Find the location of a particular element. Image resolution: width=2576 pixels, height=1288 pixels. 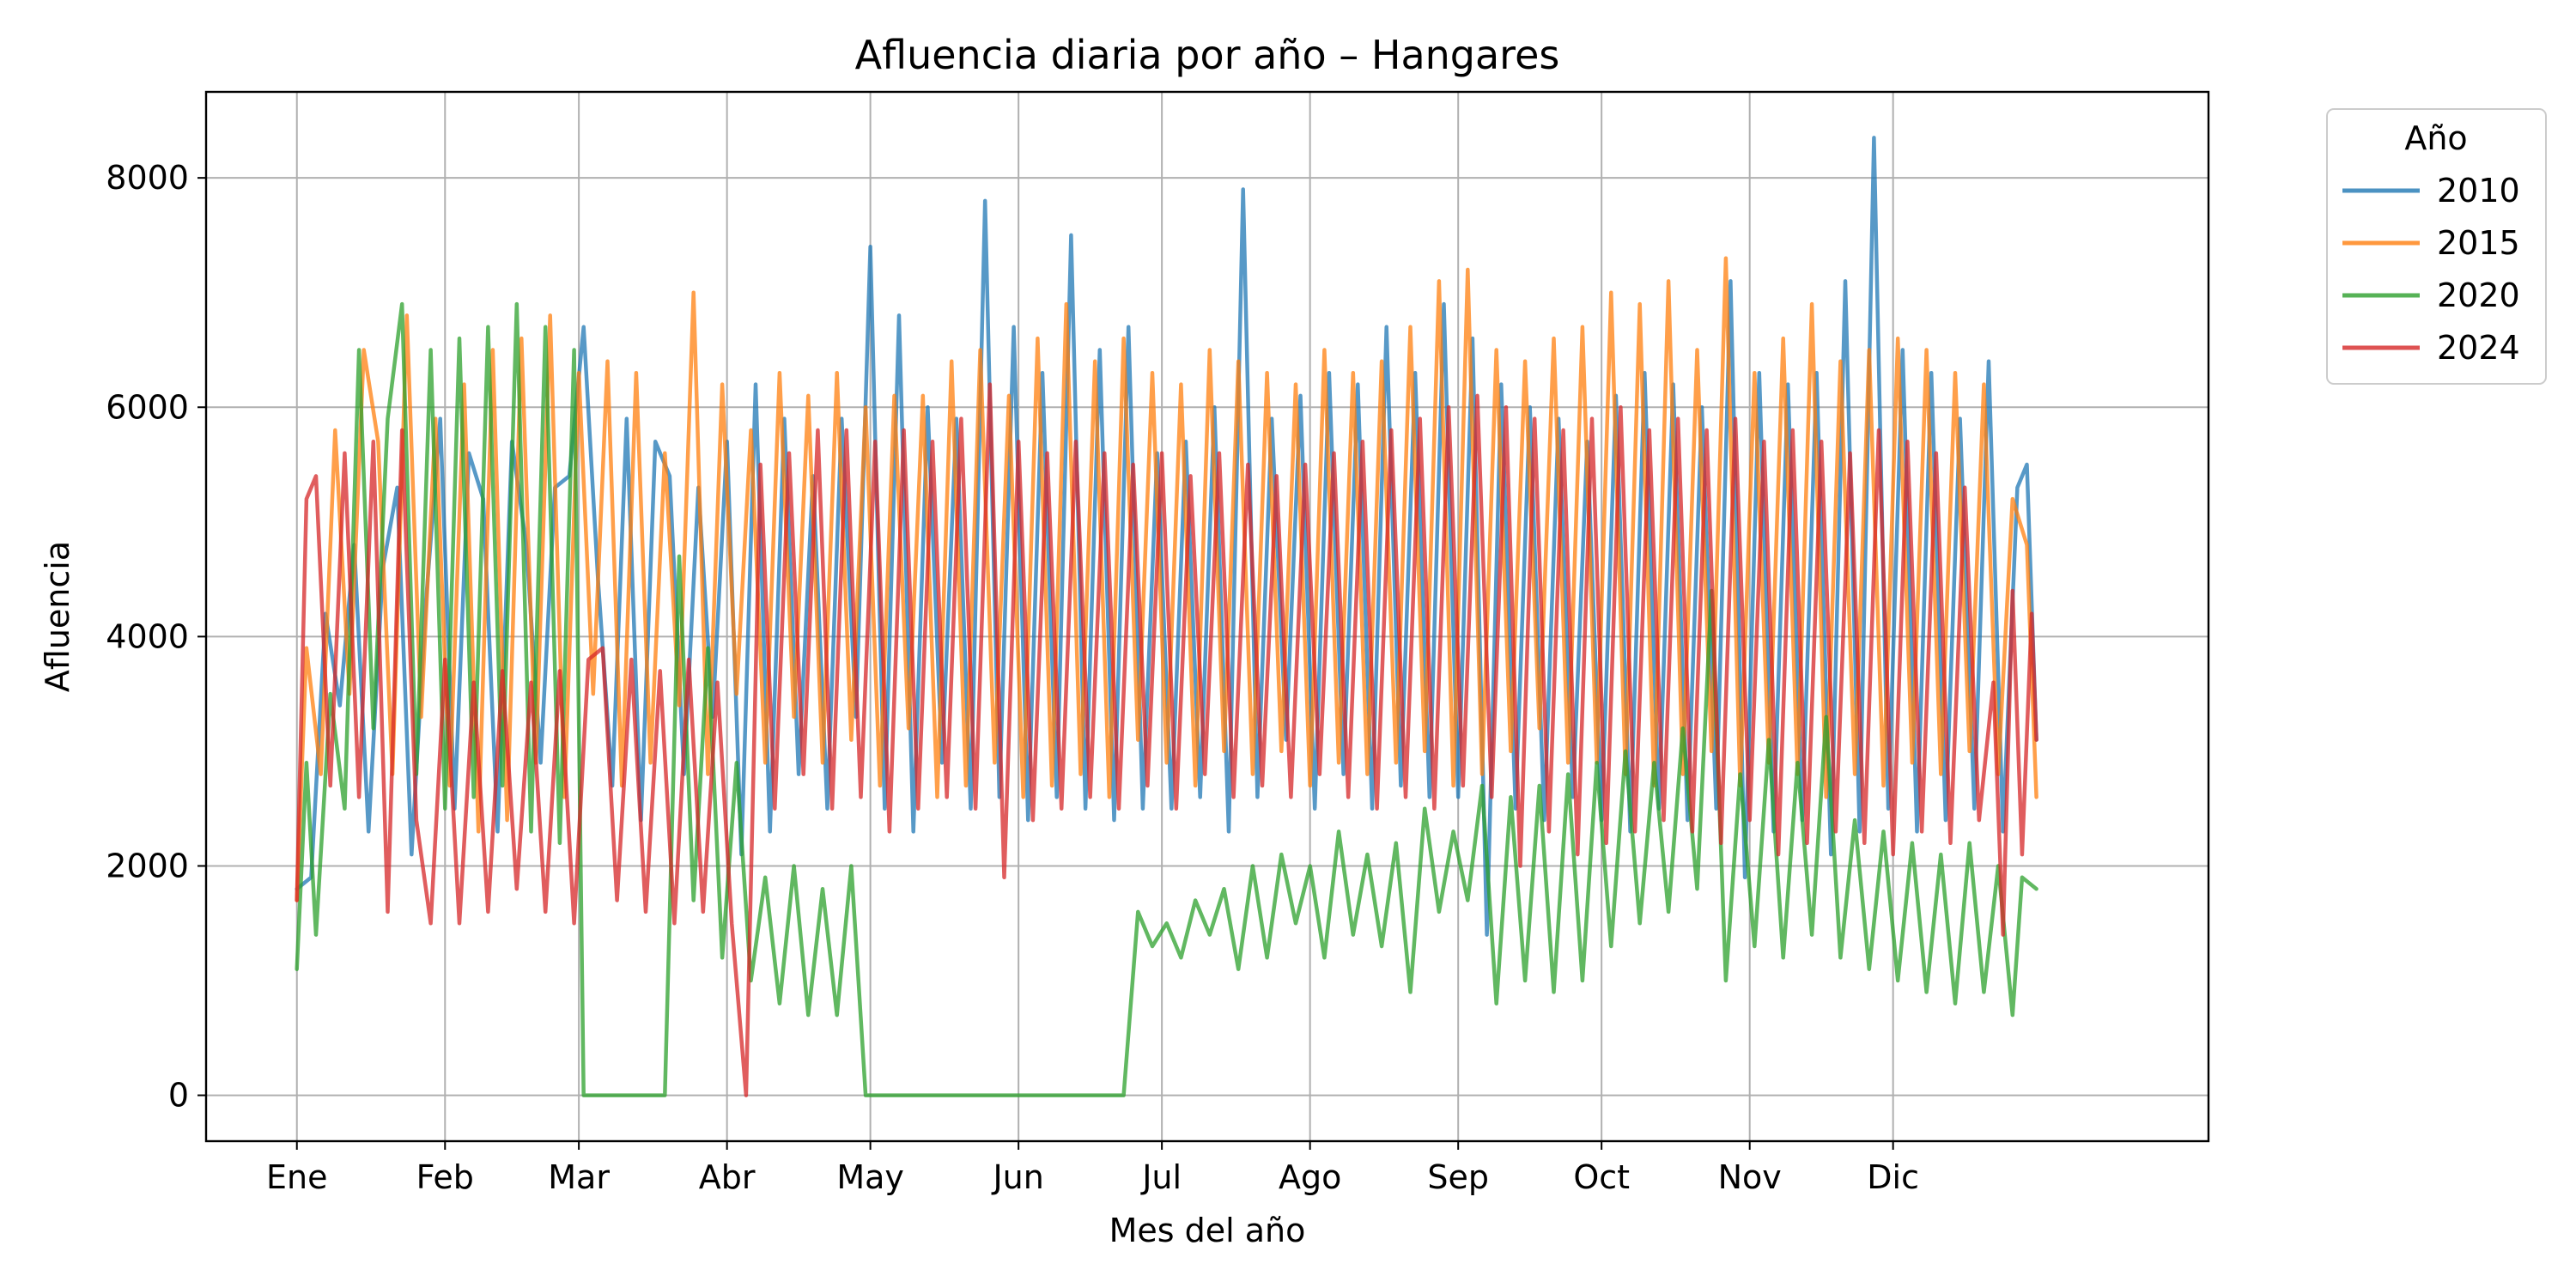

x-tick-label: Ago is located at coordinates (1310, 1177).